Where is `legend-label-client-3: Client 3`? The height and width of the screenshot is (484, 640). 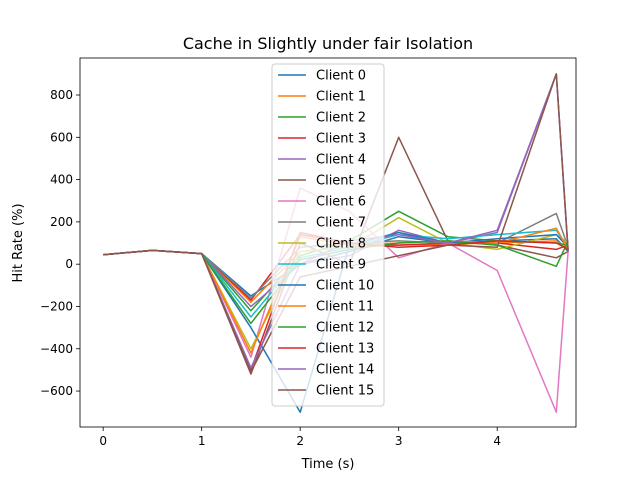 legend-label-client-3: Client 3 is located at coordinates (341, 139).